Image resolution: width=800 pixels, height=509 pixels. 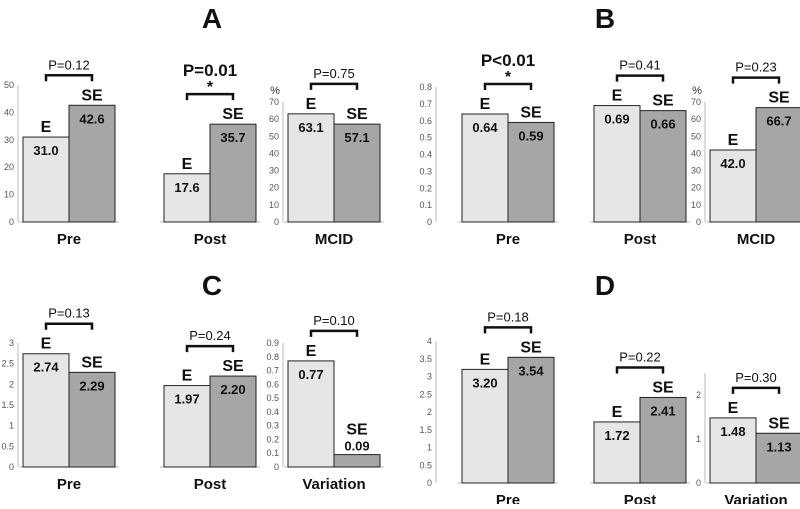 What do you see at coordinates (311, 104) in the screenshot?
I see `panel-a-mcid-group-label-e: E` at bounding box center [311, 104].